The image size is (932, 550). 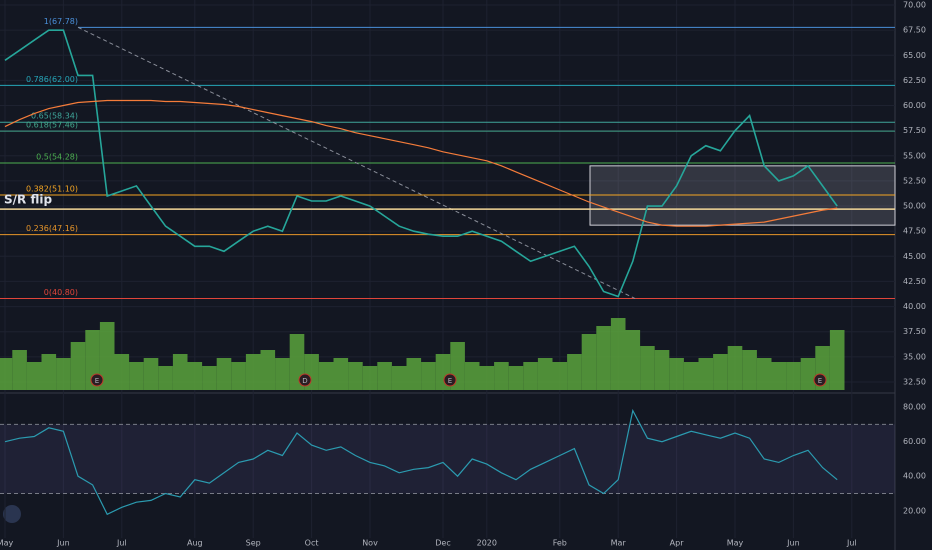 What do you see at coordinates (54, 116) in the screenshot?
I see `fib-label: 0.65(58.34)` at bounding box center [54, 116].